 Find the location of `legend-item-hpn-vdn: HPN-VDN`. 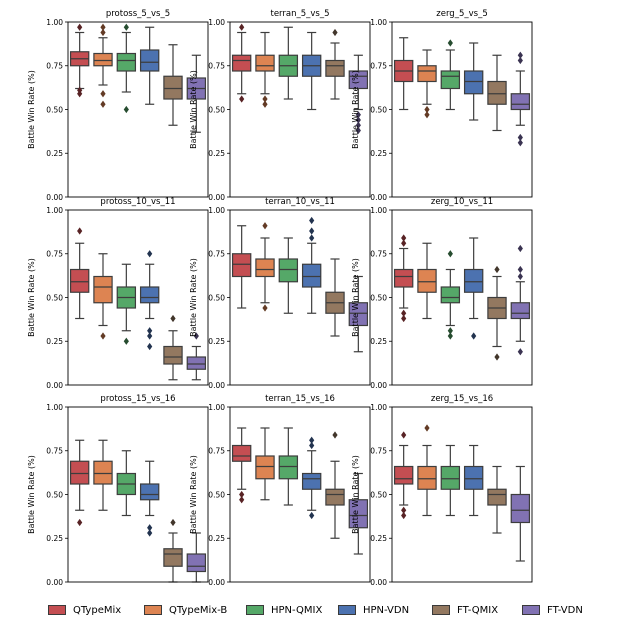

legend-item-hpn-vdn: HPN-VDN is located at coordinates (373, 610).